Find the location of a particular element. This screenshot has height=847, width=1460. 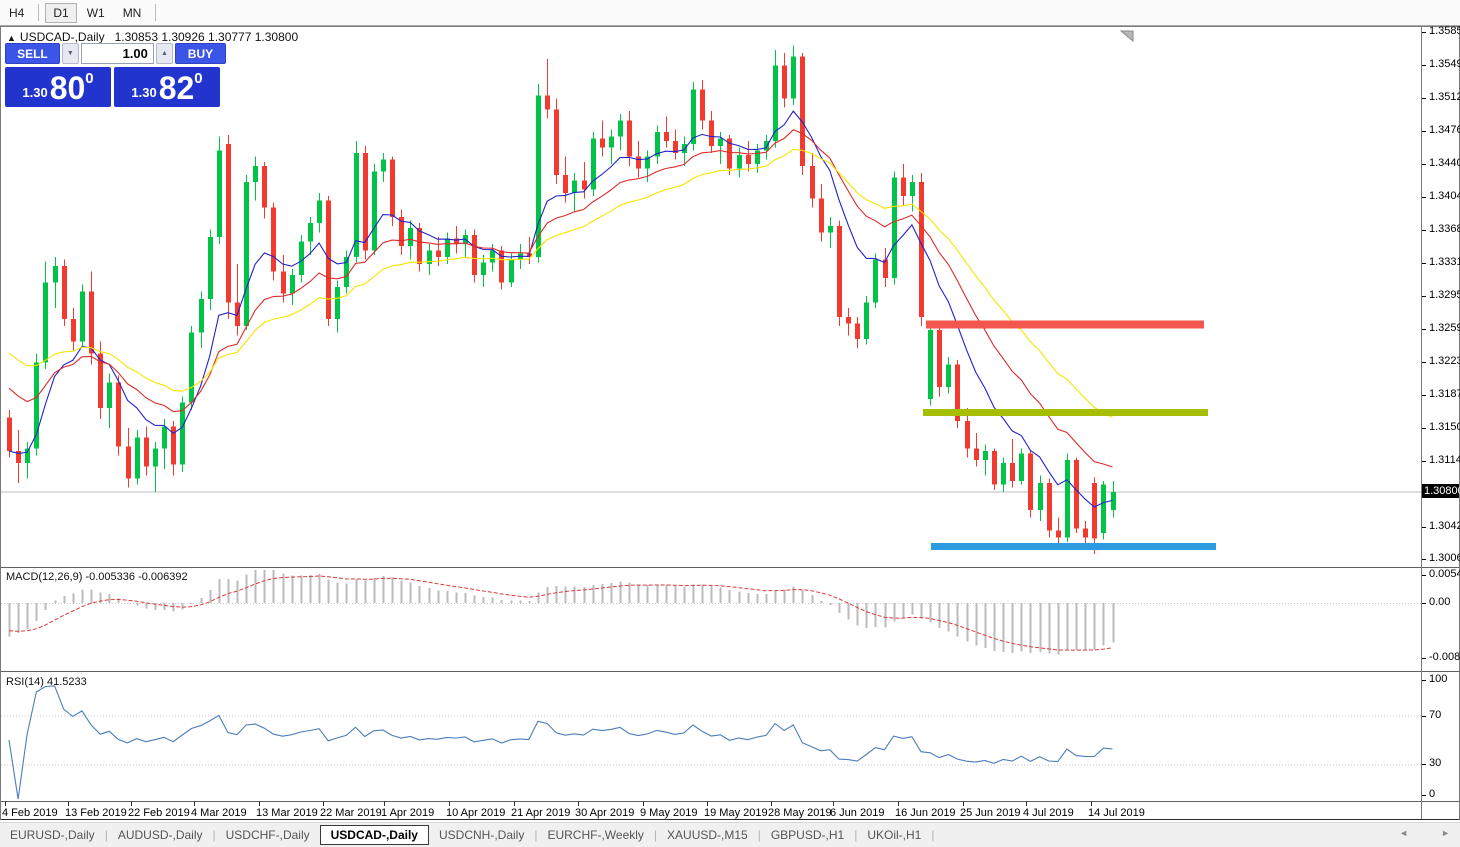

one-click-trading-widget: SELL ▼ ▲ BUY 1.30 80 0 1.30 82 is located at coordinates (115, 75).